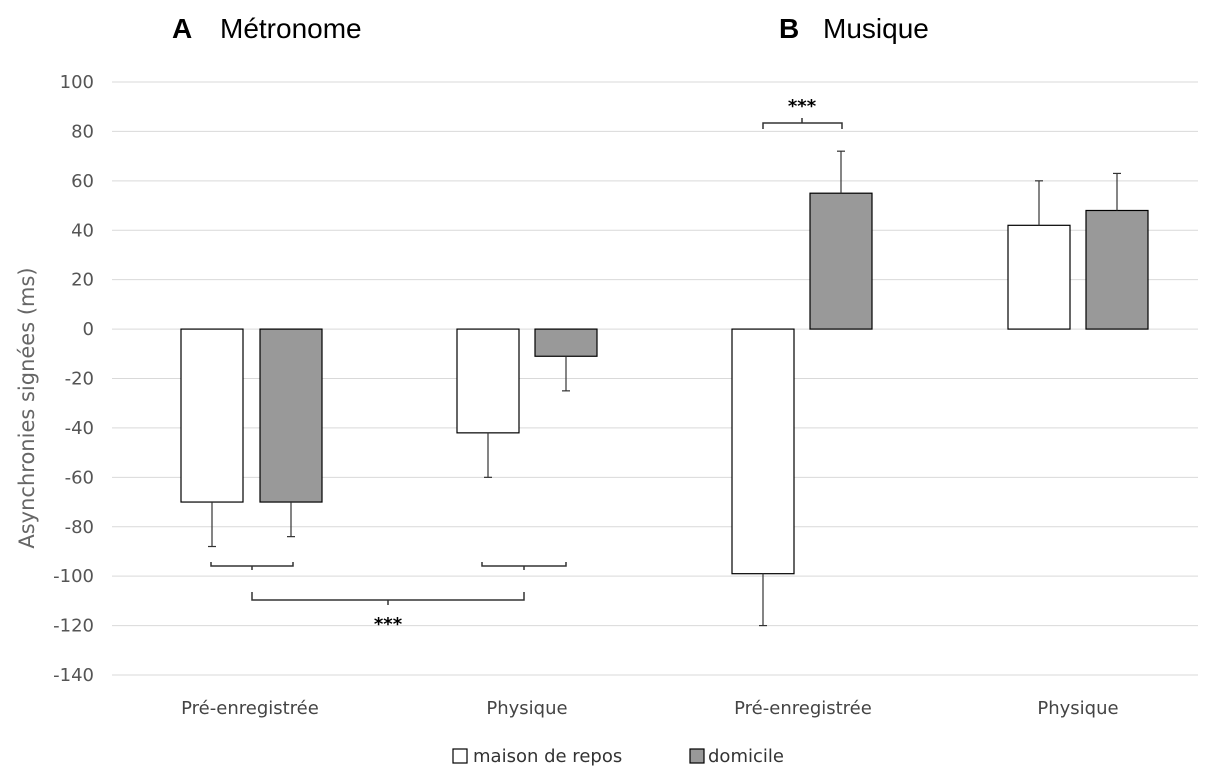 The image size is (1212, 770). What do you see at coordinates (802, 106) in the screenshot?
I see `significance-b: ***` at bounding box center [802, 106].